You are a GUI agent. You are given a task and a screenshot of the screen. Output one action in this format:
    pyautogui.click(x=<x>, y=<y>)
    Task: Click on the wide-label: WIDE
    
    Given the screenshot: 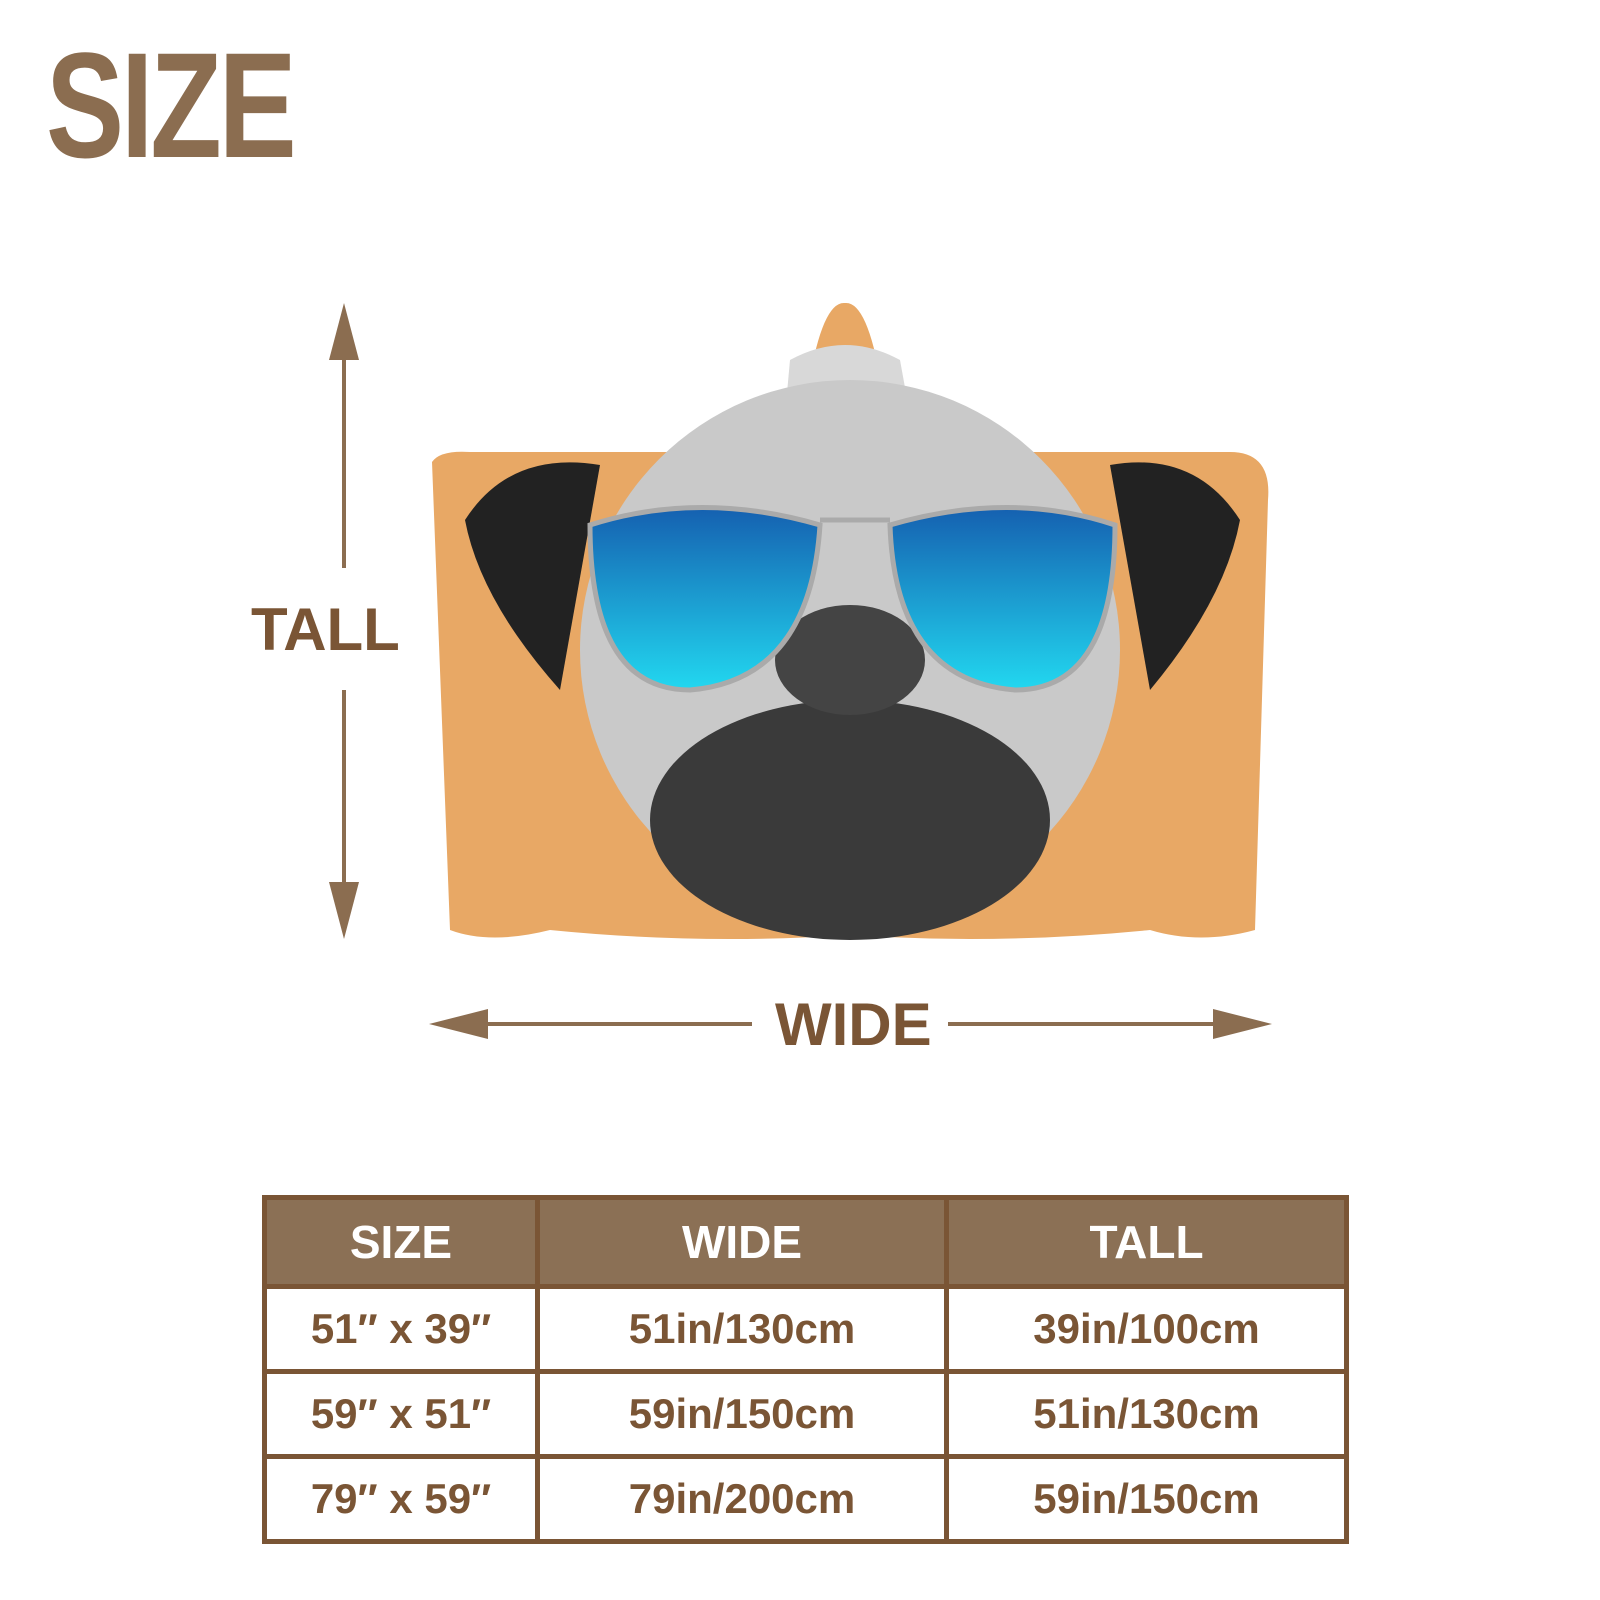 What is the action you would take?
    pyautogui.click(x=853, y=1024)
    